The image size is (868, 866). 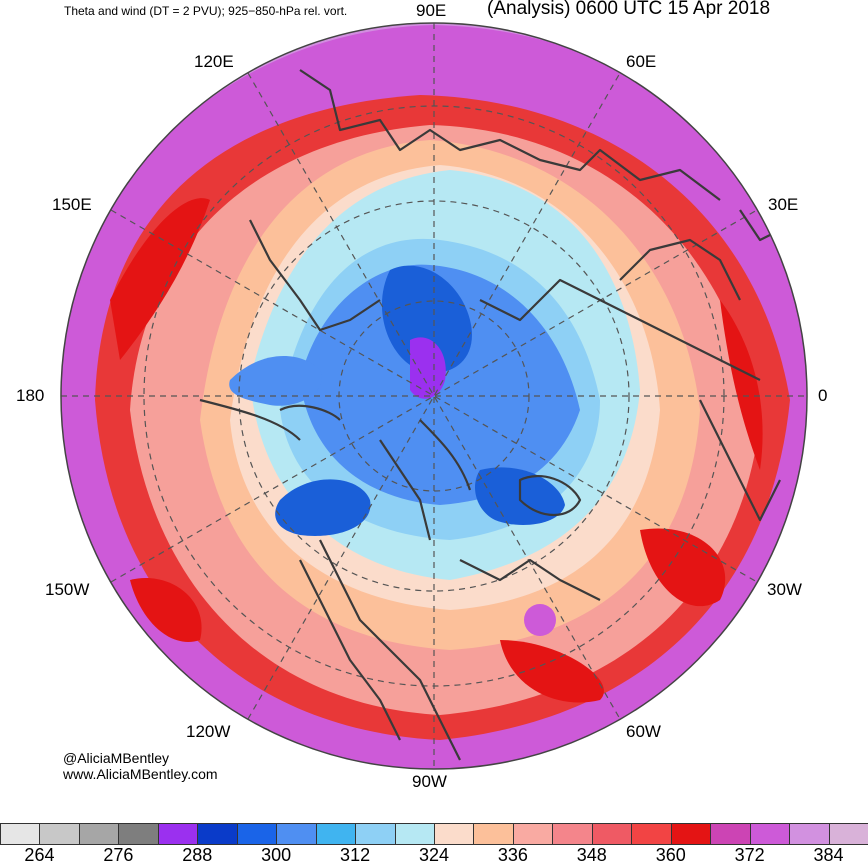 I want to click on lon-label-90e: 90E, so click(x=431, y=10).